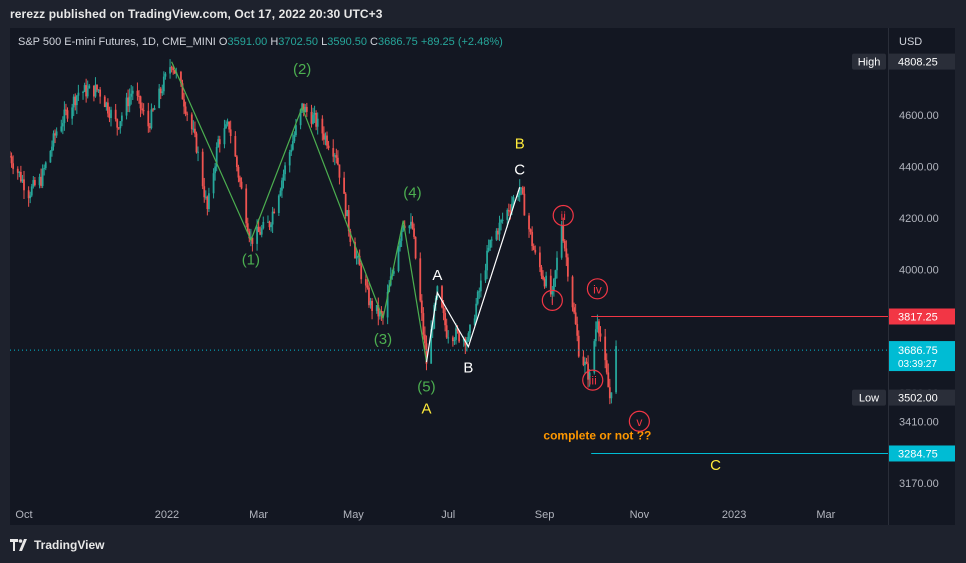 This screenshot has width=966, height=563. What do you see at coordinates (258, 515) in the screenshot?
I see `x-tick-label: Mar` at bounding box center [258, 515].